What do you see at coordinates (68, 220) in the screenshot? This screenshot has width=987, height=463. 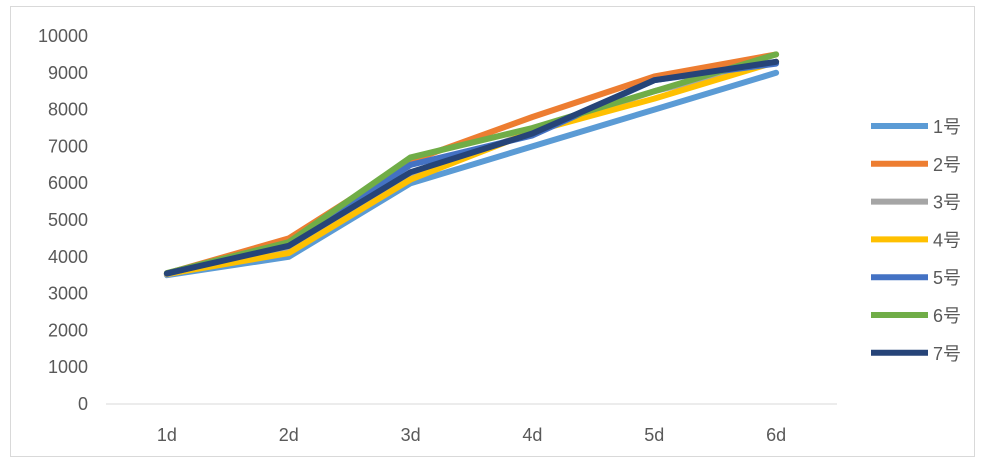 I see `y-tick-label: 5000` at bounding box center [68, 220].